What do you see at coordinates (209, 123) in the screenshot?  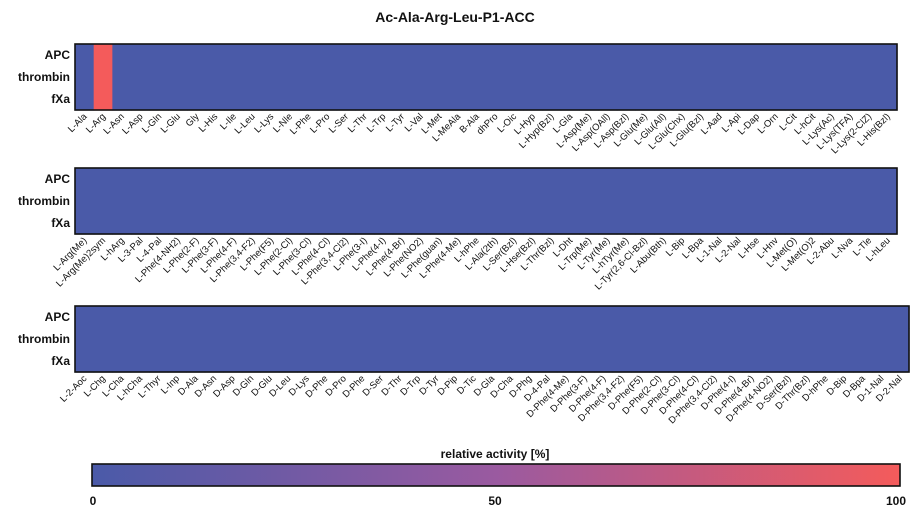 I see `column-label: L-His` at bounding box center [209, 123].